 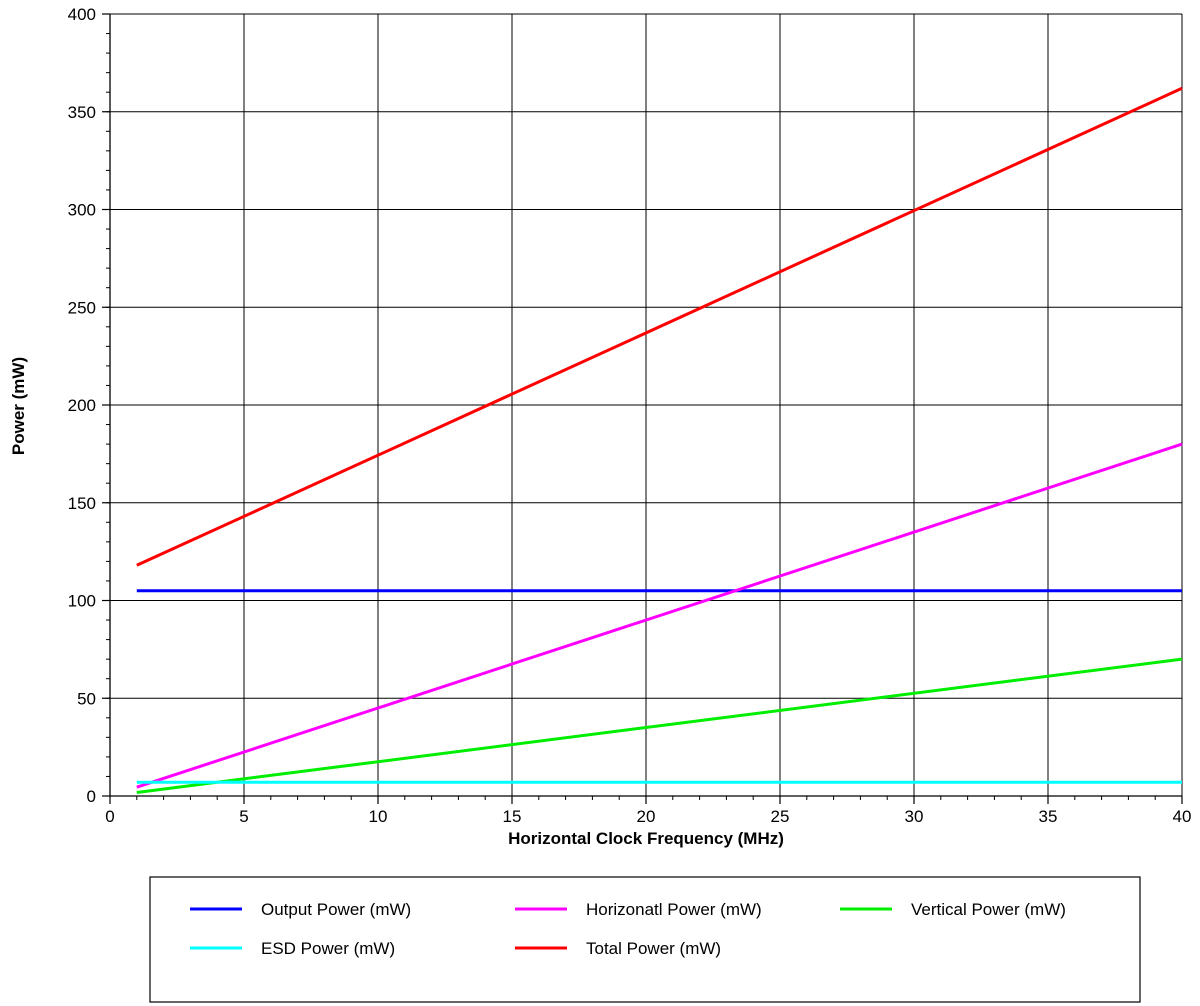 What do you see at coordinates (653, 948) in the screenshot?
I see `legend-label: Total Power (mW)` at bounding box center [653, 948].